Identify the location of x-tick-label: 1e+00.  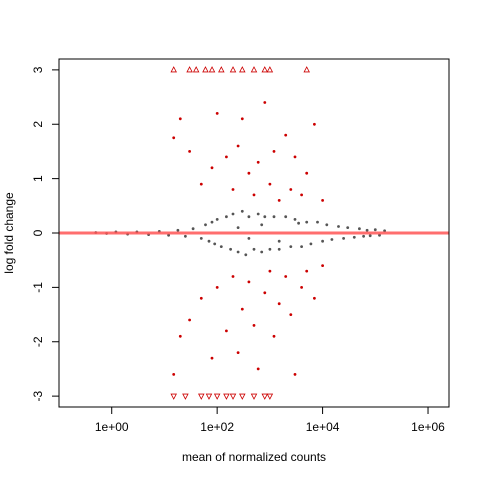
(112, 427).